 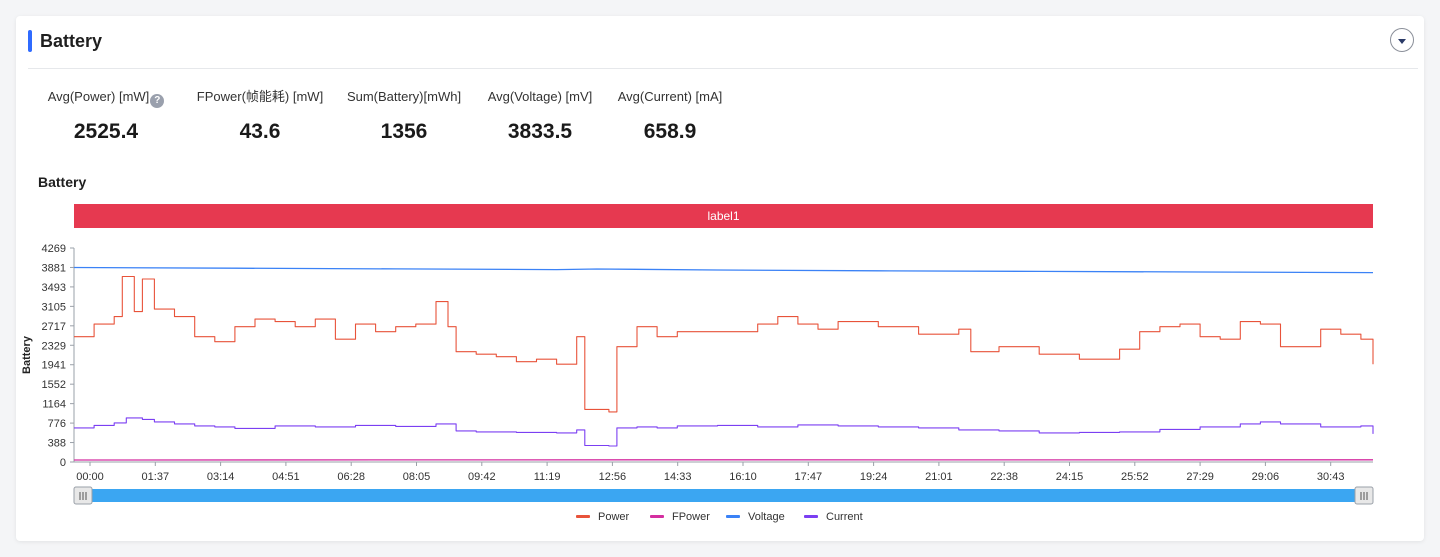 I want to click on legend-label: Voltage, so click(x=766, y=517).